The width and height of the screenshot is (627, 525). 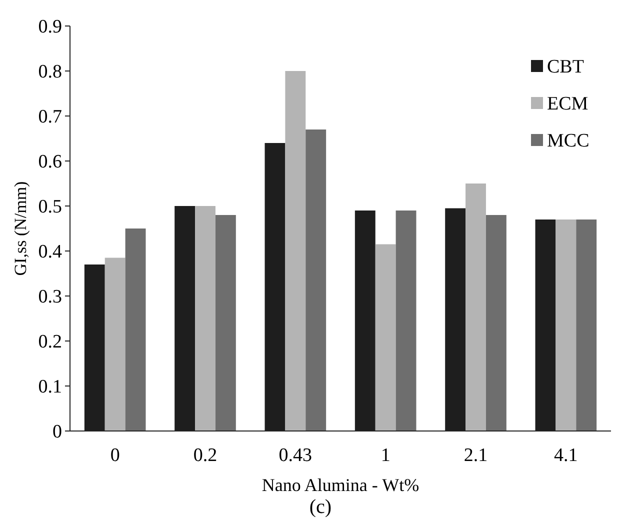 I want to click on x-tick-label: 0, so click(x=115, y=455).